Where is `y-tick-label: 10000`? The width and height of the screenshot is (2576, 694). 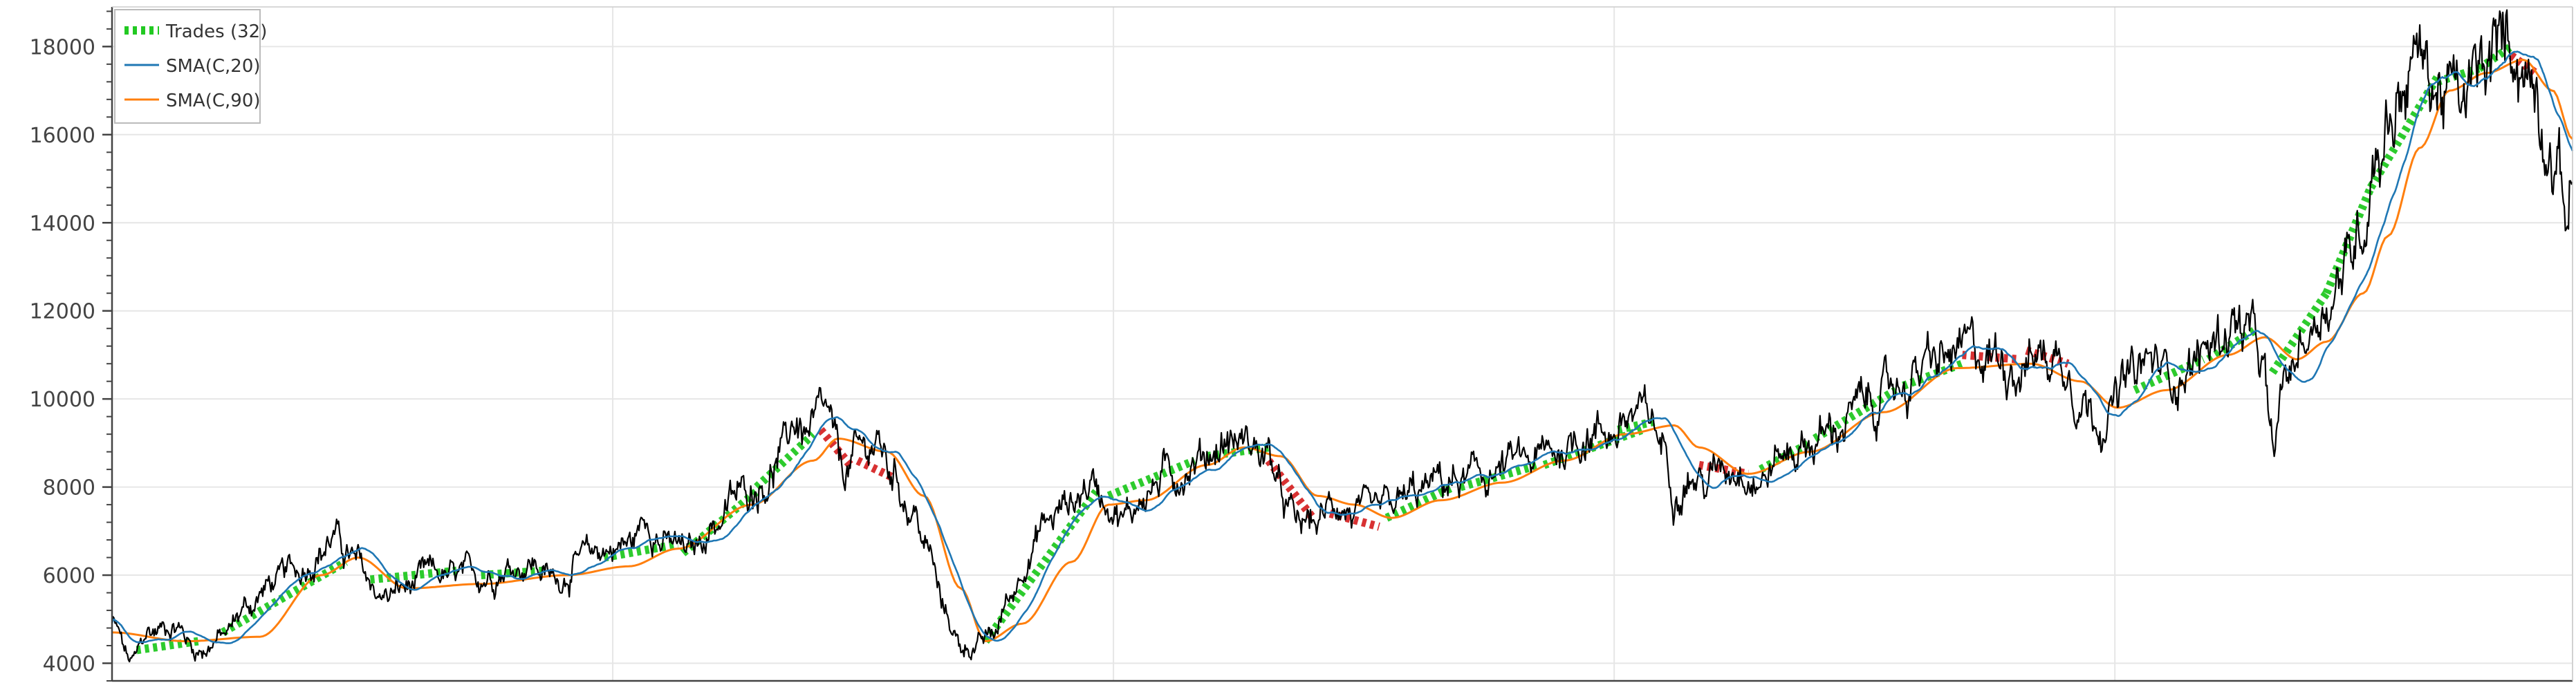
y-tick-label: 10000 is located at coordinates (63, 400).